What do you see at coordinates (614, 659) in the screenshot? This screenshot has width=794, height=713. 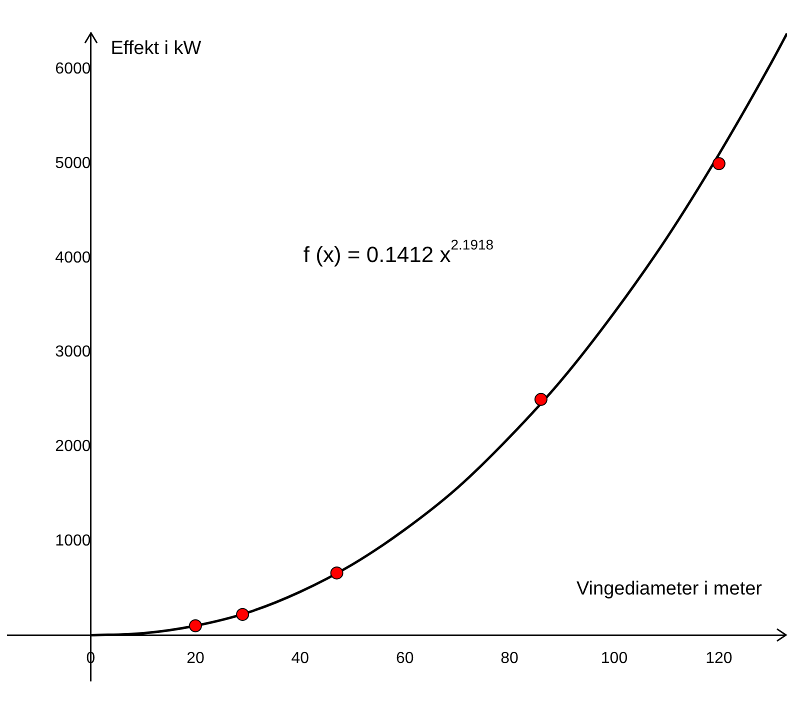 I see `x-tick-label: 100` at bounding box center [614, 659].